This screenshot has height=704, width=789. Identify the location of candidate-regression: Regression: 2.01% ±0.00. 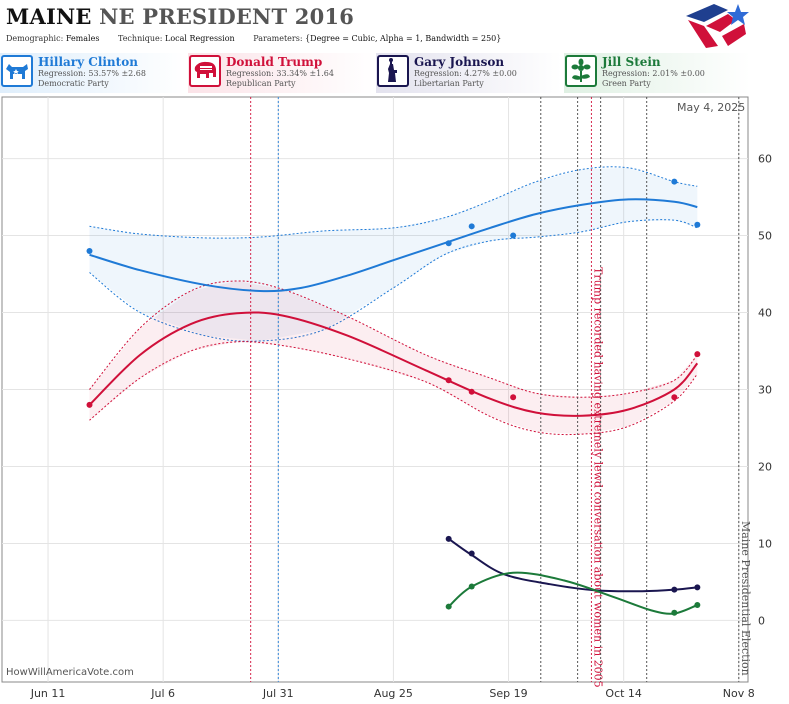
(653, 73).